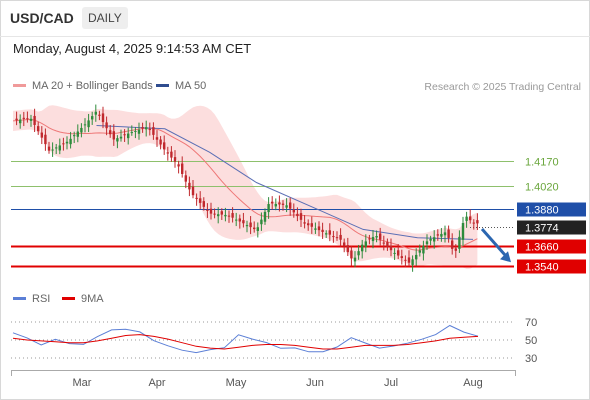  I want to click on level-label-1.3880: 1.3880, so click(542, 211).